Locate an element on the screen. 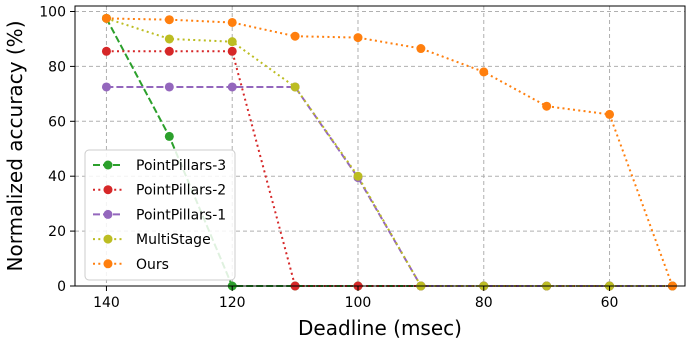  x-axis-ticks: 140 120 100 80 60 is located at coordinates (355, 298).